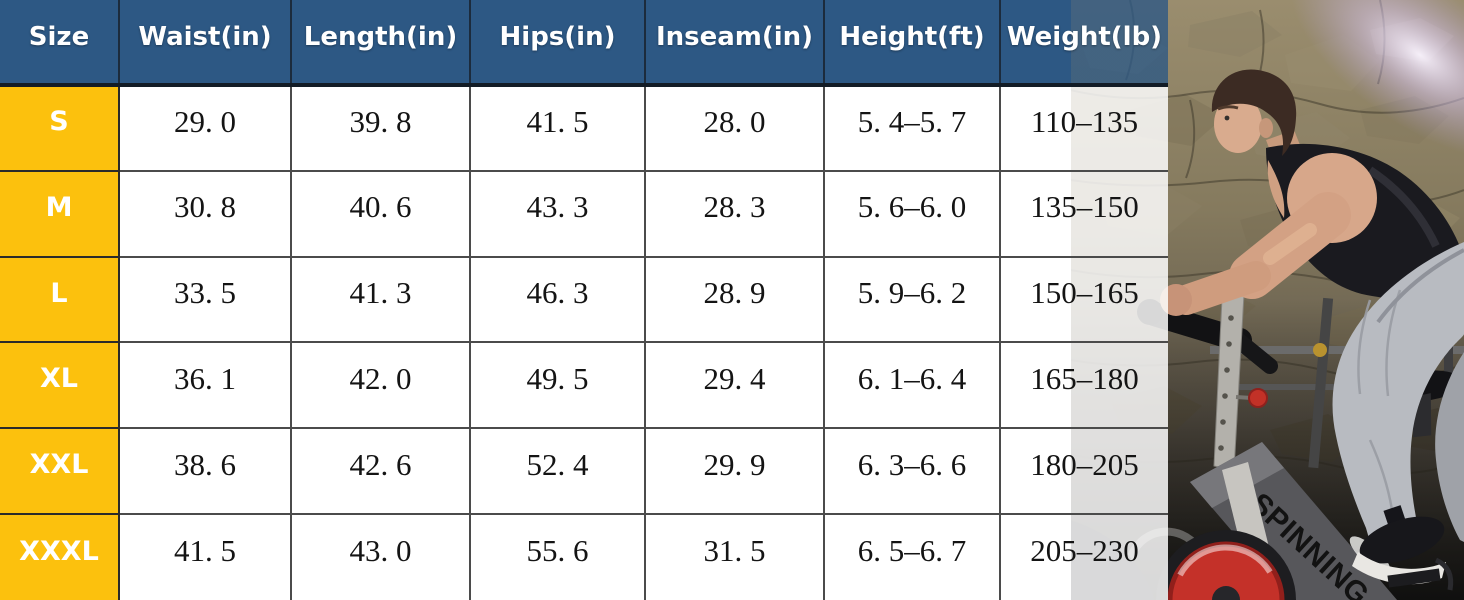 Image resolution: width=1464 pixels, height=600 pixels. Describe the element at coordinates (734, 299) in the screenshot. I see `cell-inseam: 28. 9` at that location.